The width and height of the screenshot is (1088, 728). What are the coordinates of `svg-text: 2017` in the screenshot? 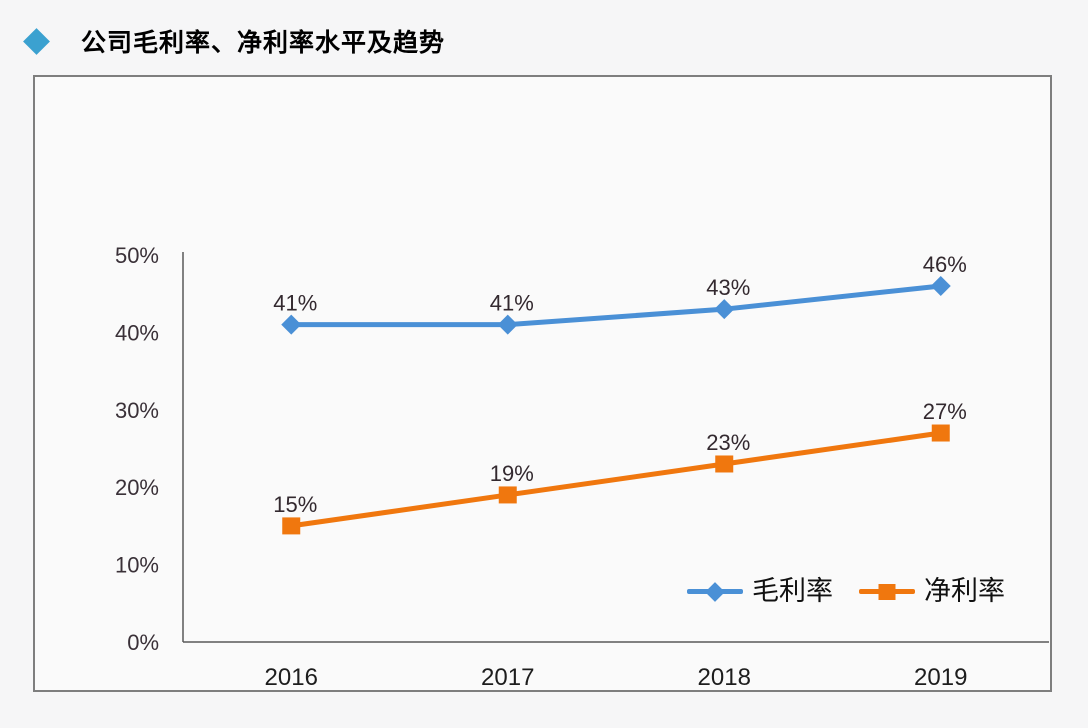 It's located at (507, 677).